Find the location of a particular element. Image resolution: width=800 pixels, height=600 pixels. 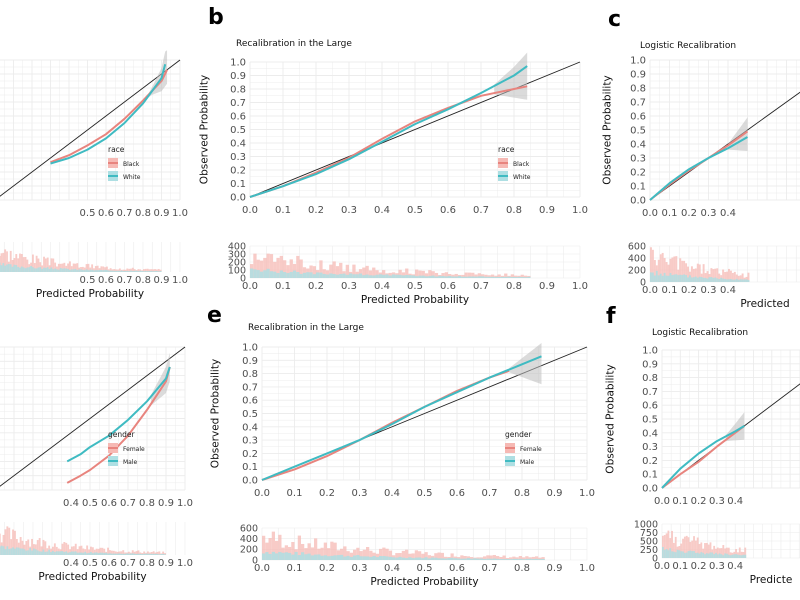

histogram-y-tick: 600 is located at coordinates (637, 246).